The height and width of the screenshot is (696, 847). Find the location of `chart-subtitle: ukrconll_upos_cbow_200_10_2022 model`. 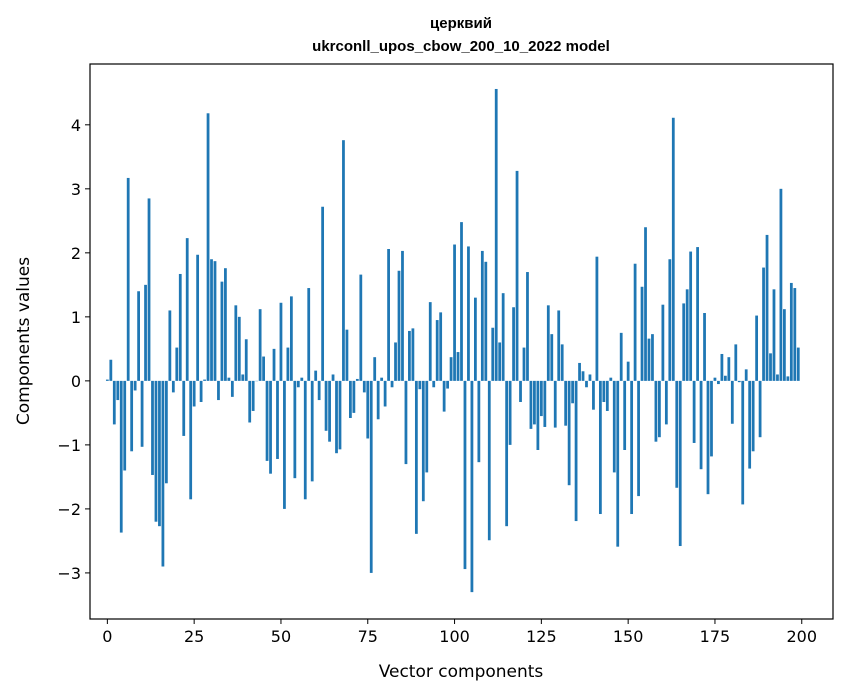

chart-subtitle: ukrconll_upos_cbow_200_10_2022 model is located at coordinates (461, 46).